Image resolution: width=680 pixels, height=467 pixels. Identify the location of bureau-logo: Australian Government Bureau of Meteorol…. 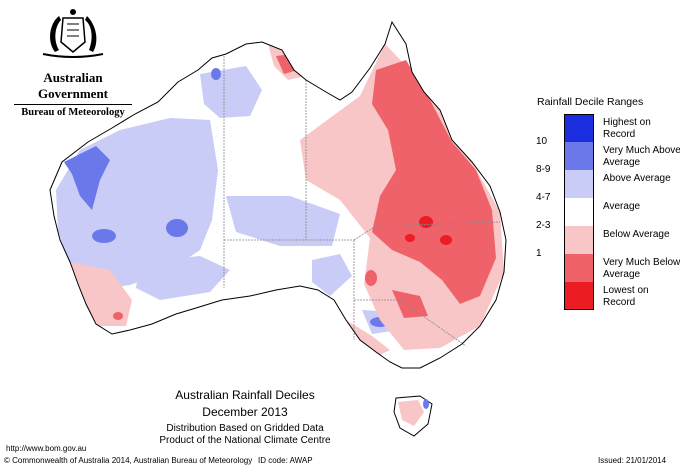
(73, 64).